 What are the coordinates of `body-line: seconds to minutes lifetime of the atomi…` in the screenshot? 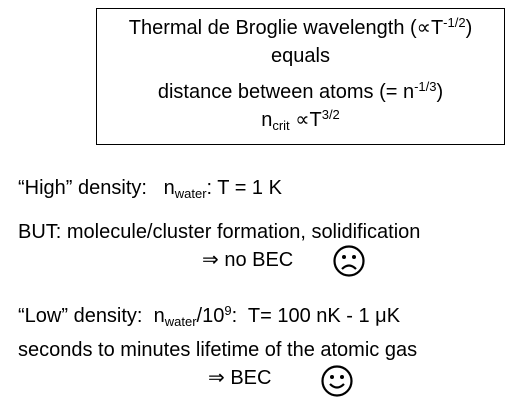 It's located at (217, 350).